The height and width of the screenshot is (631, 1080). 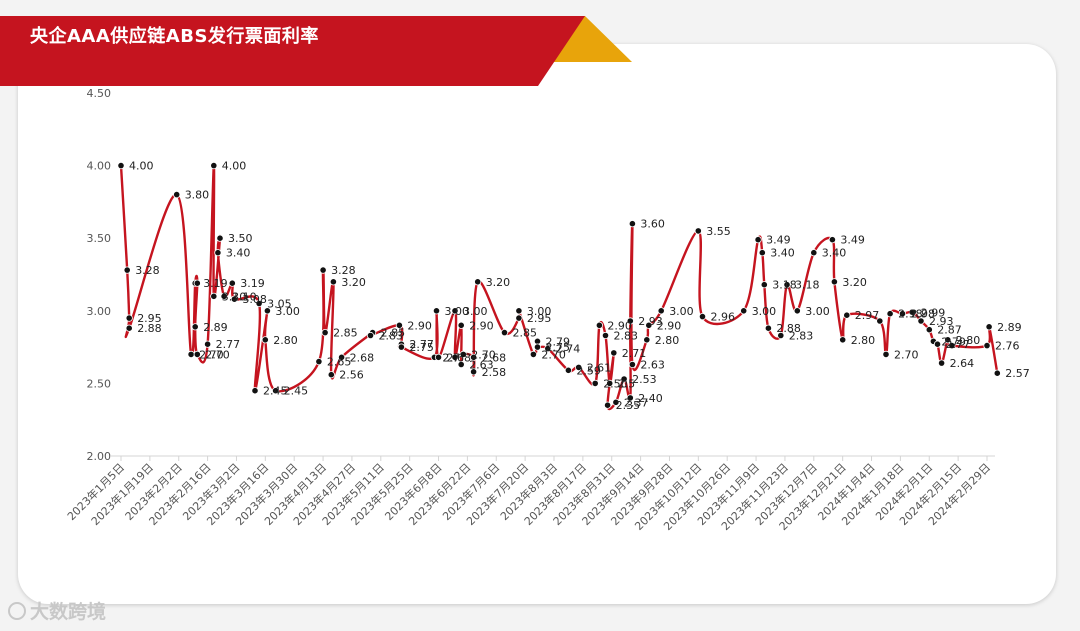 What do you see at coordinates (867, 315) in the screenshot?
I see `data-label: 2.97` at bounding box center [867, 315].